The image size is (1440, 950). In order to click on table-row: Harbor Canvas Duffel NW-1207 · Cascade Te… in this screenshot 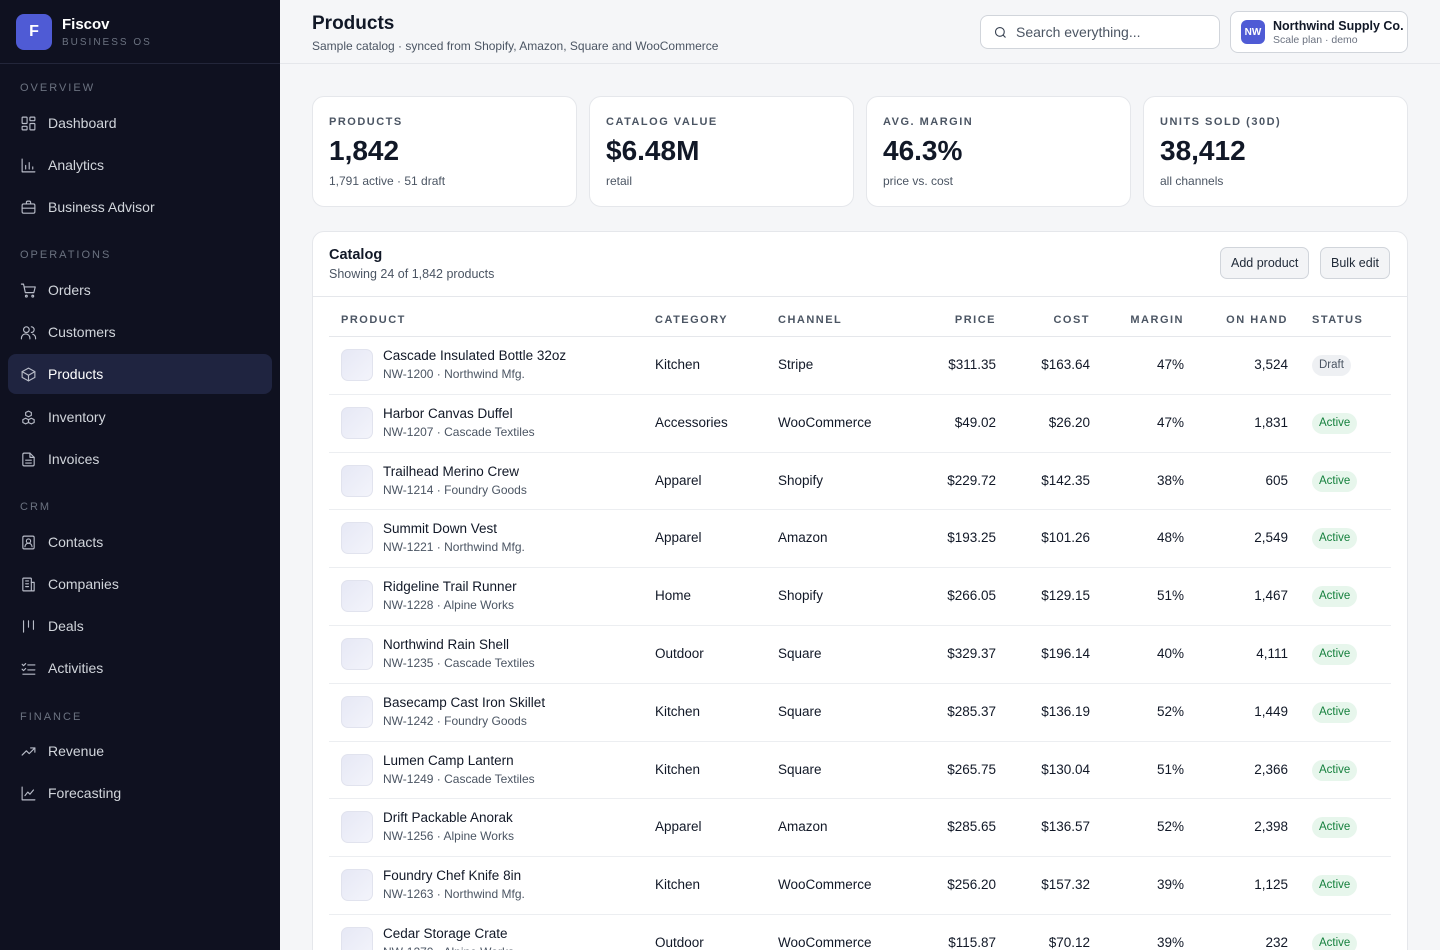, I will do `click(860, 424)`.